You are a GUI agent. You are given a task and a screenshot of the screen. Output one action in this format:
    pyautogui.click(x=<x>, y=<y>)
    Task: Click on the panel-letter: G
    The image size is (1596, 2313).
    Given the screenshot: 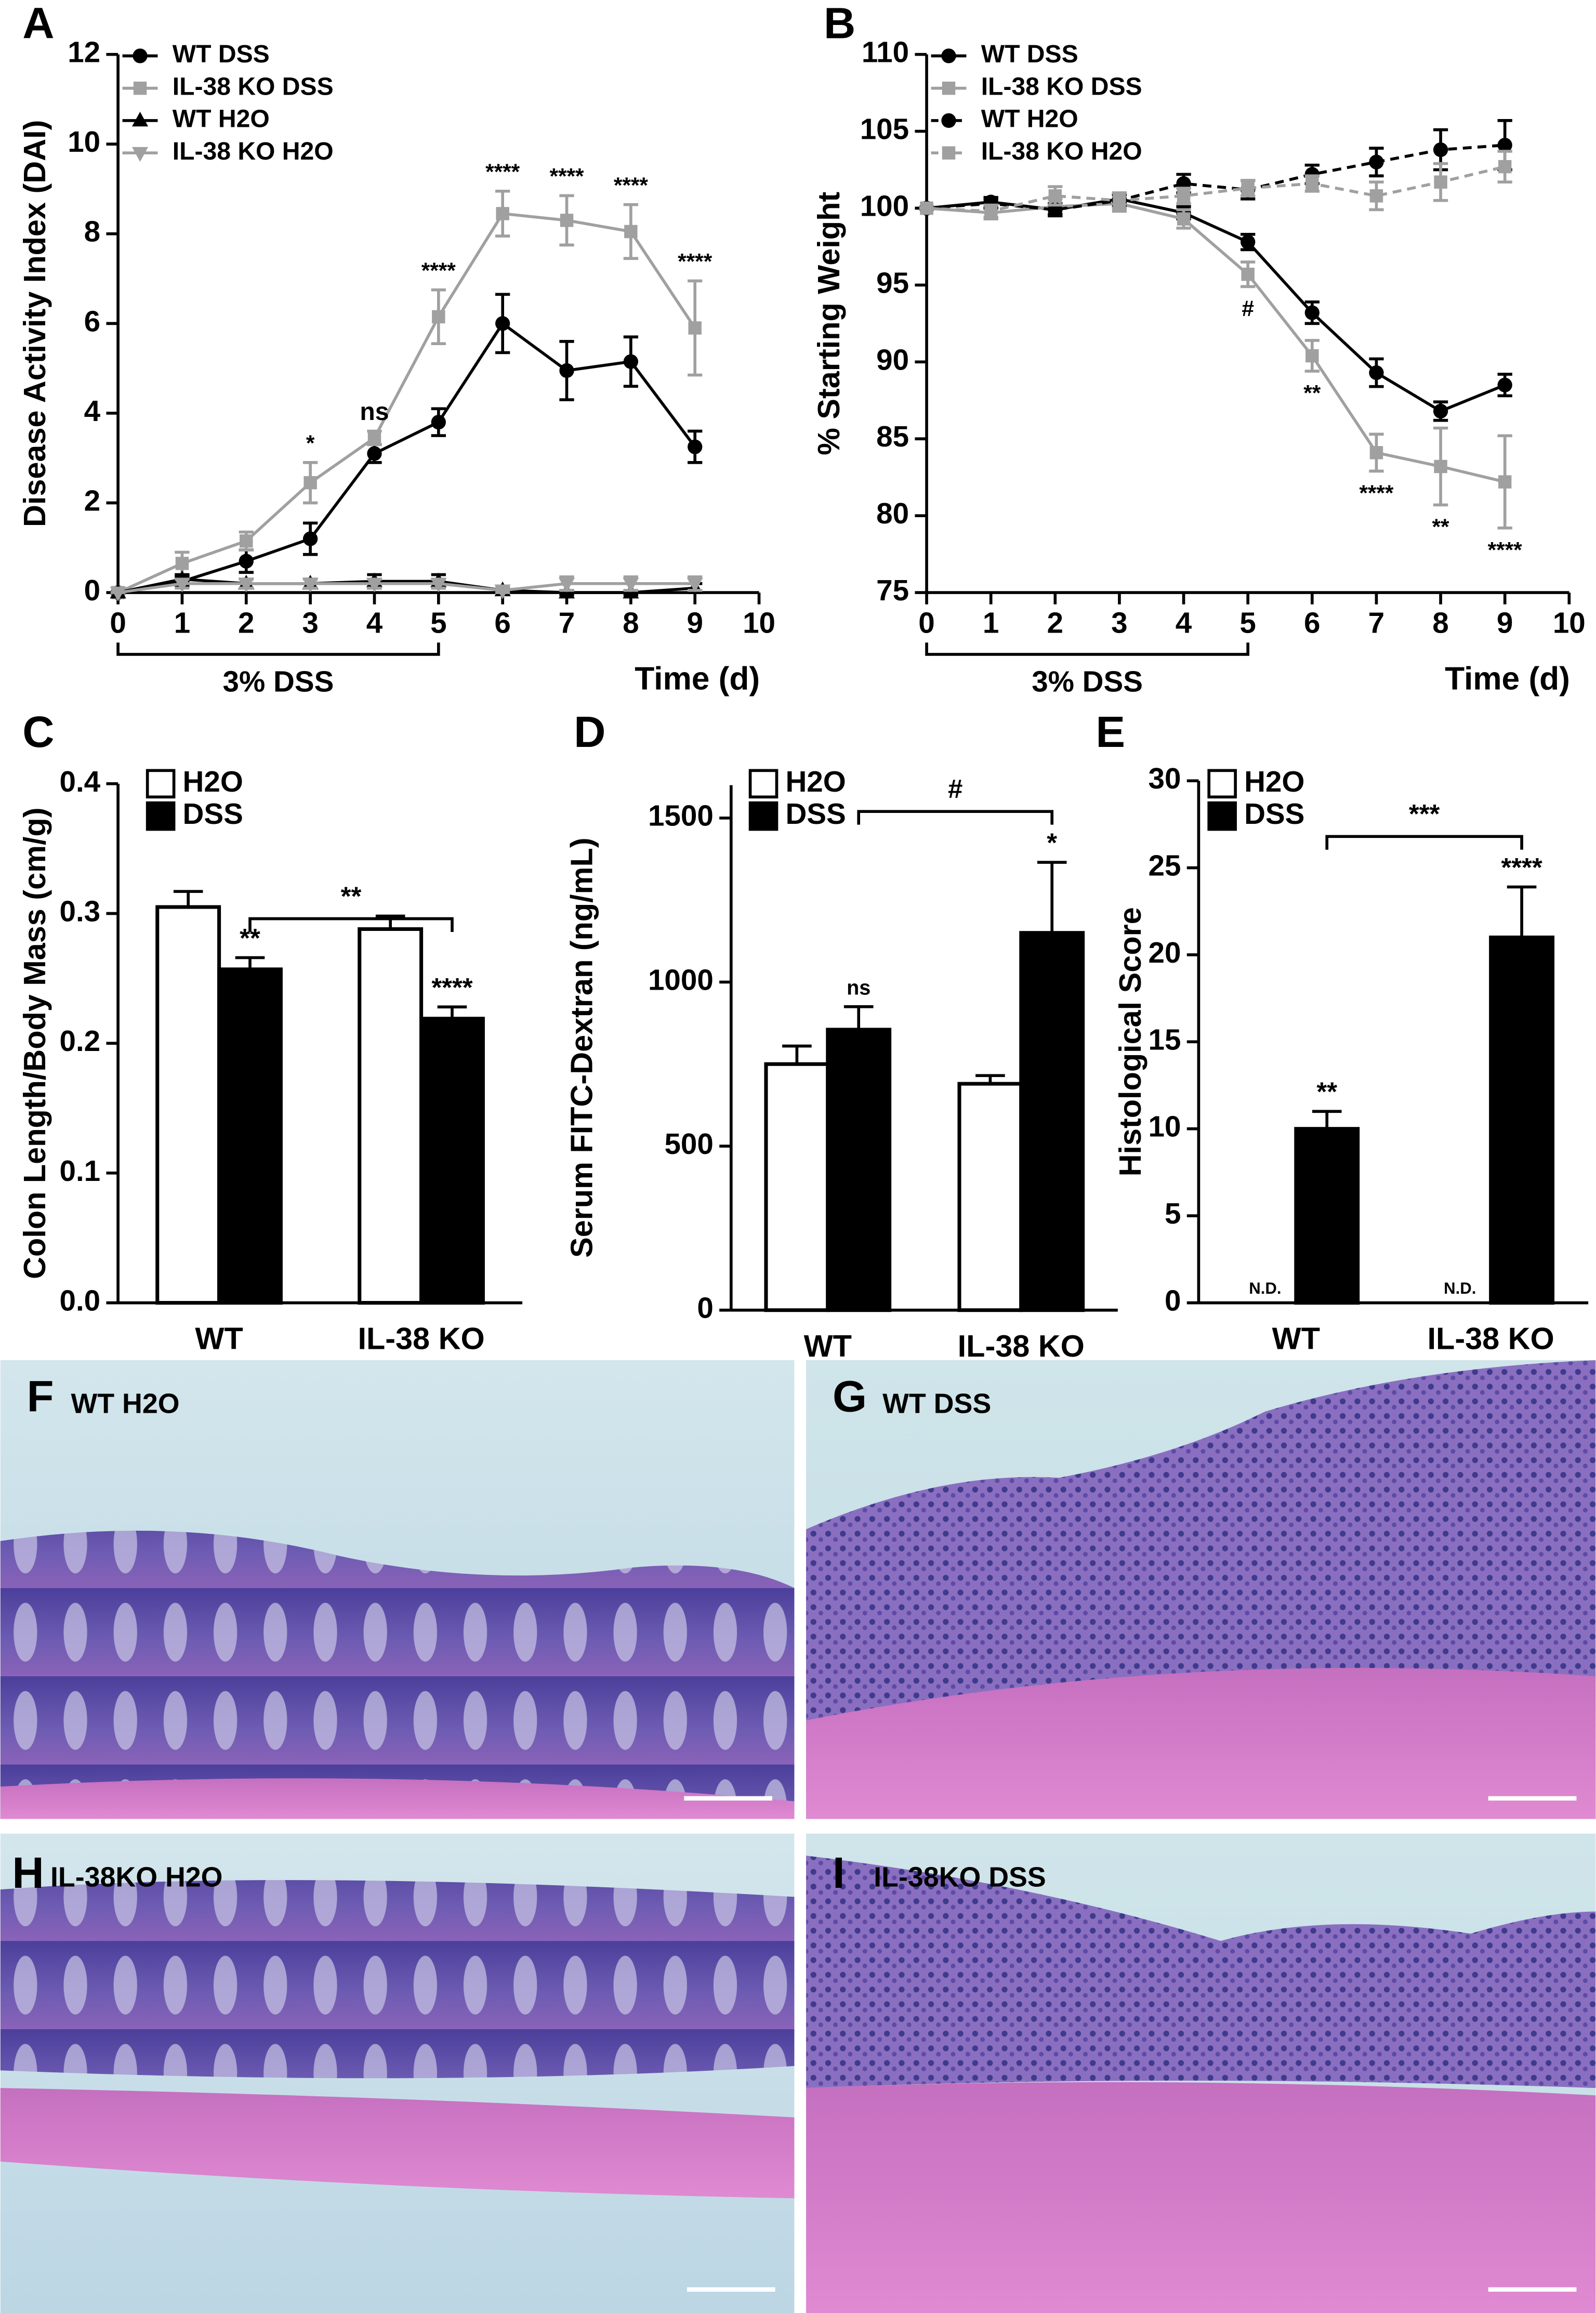 What is the action you would take?
    pyautogui.click(x=850, y=1396)
    